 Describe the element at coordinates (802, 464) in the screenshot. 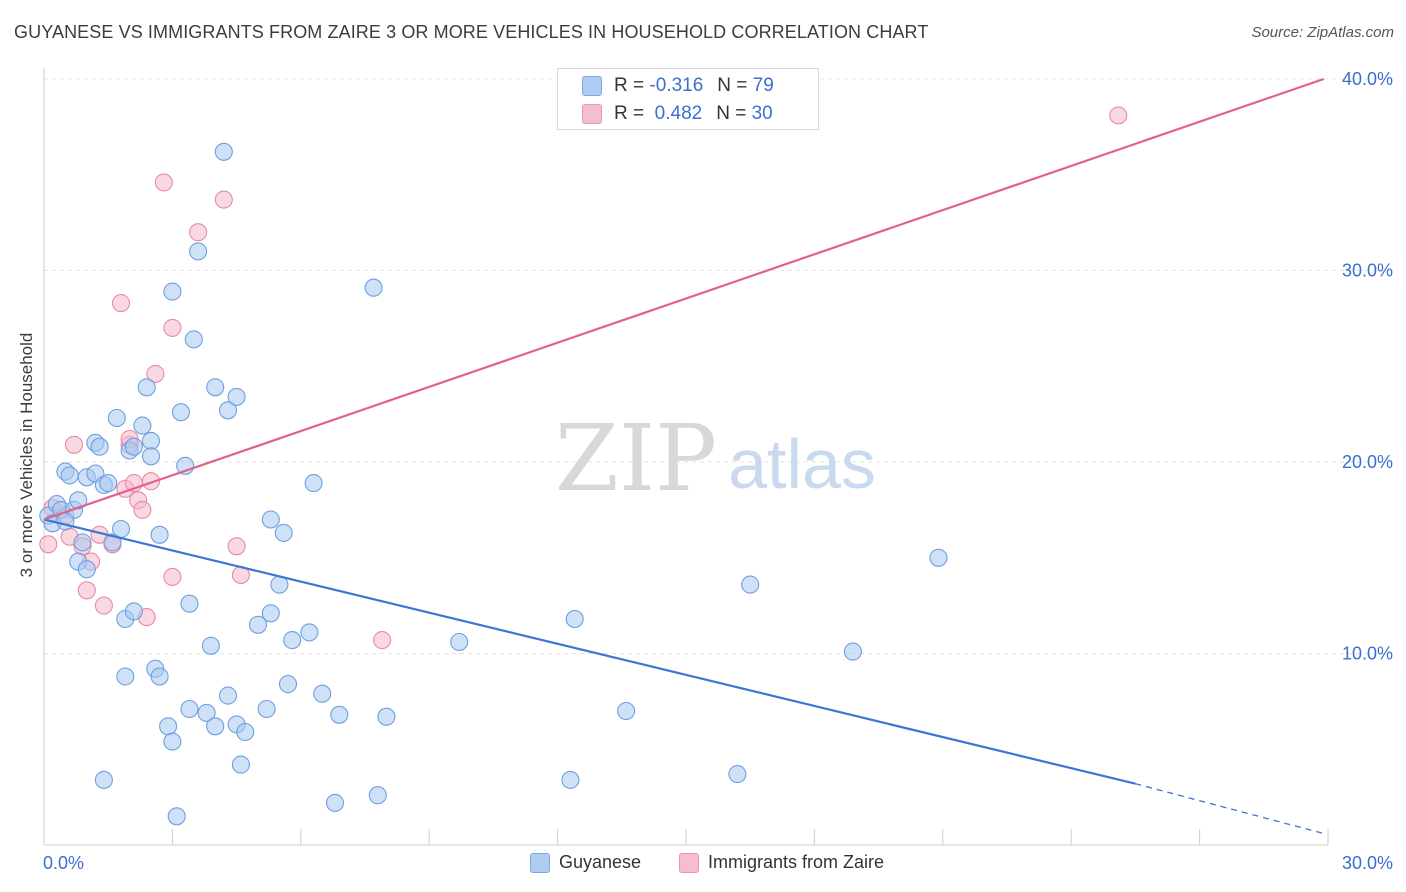

I see `watermark-atlas: atlas` at that location.